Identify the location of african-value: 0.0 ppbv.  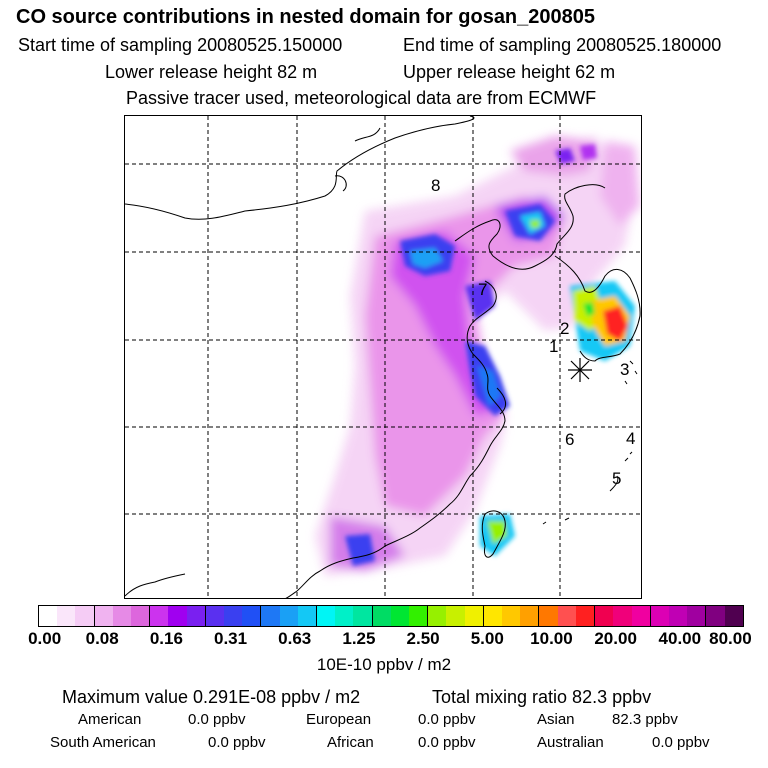
(447, 742).